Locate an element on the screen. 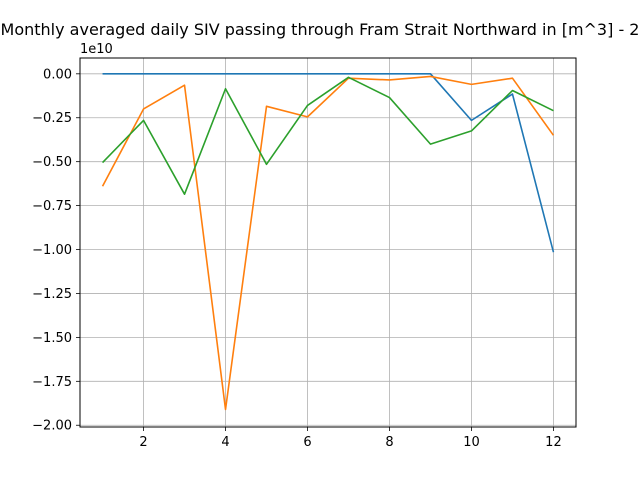  y-axis-offset-label: 1e10 is located at coordinates (96, 49).